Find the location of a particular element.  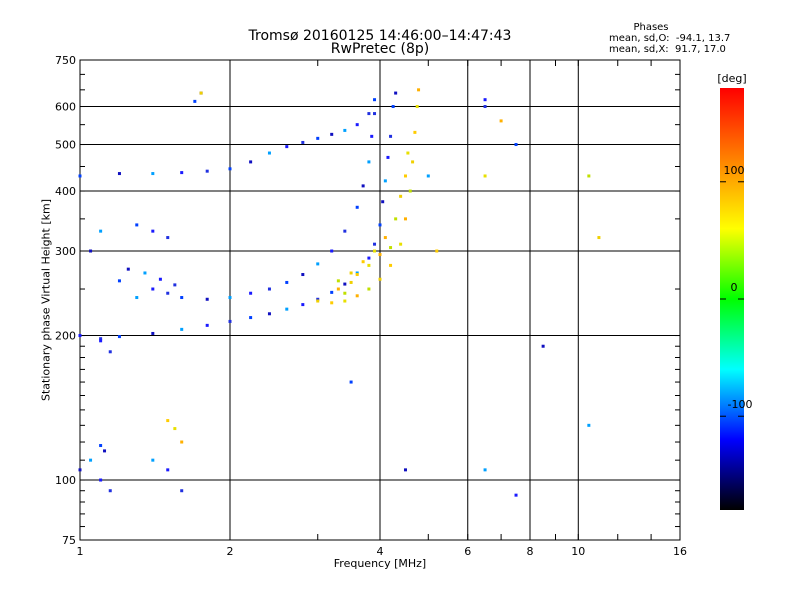

y-tick-label: 75 is located at coordinates (69, 540).